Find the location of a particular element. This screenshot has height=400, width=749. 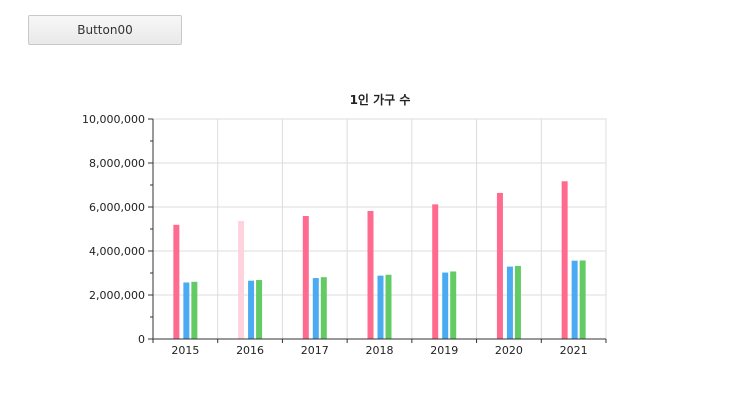

y-tick-label: 6,000,000 is located at coordinates (117, 207).